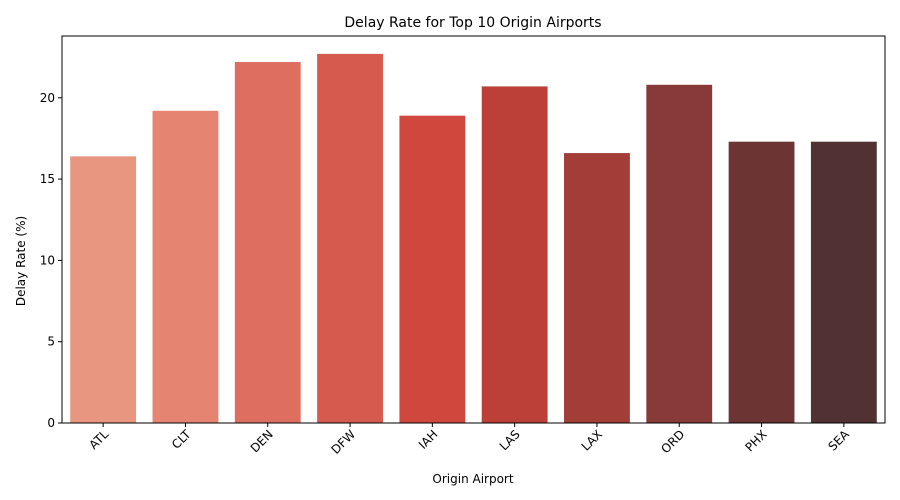  What do you see at coordinates (47, 260) in the screenshot?
I see `y-tick-label: 10` at bounding box center [47, 260].